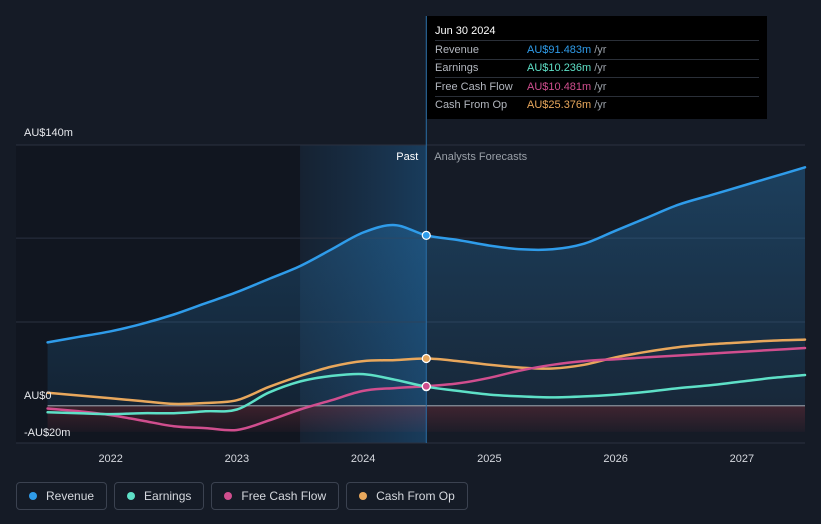 The width and height of the screenshot is (821, 524). I want to click on tooltip-label: Revenue, so click(457, 49).